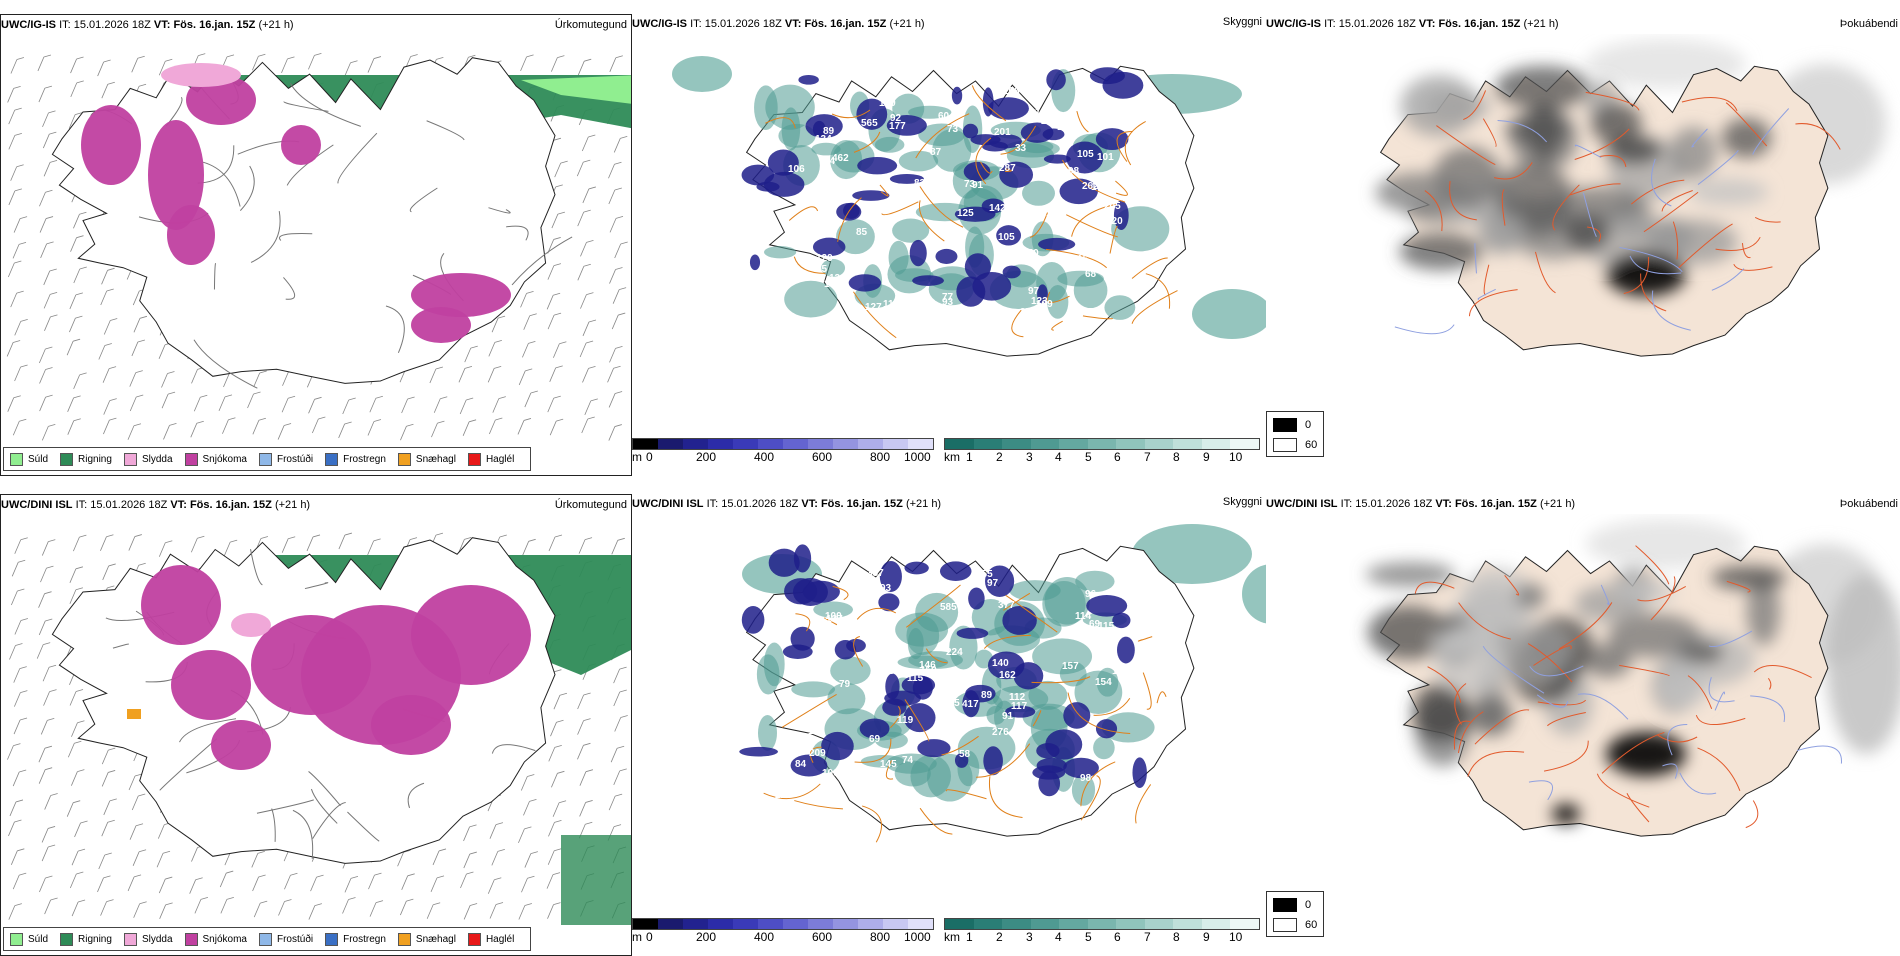 Image resolution: width=1900 pixels, height=956 pixels. I want to click on legend-item: Frostúði, so click(285, 459).